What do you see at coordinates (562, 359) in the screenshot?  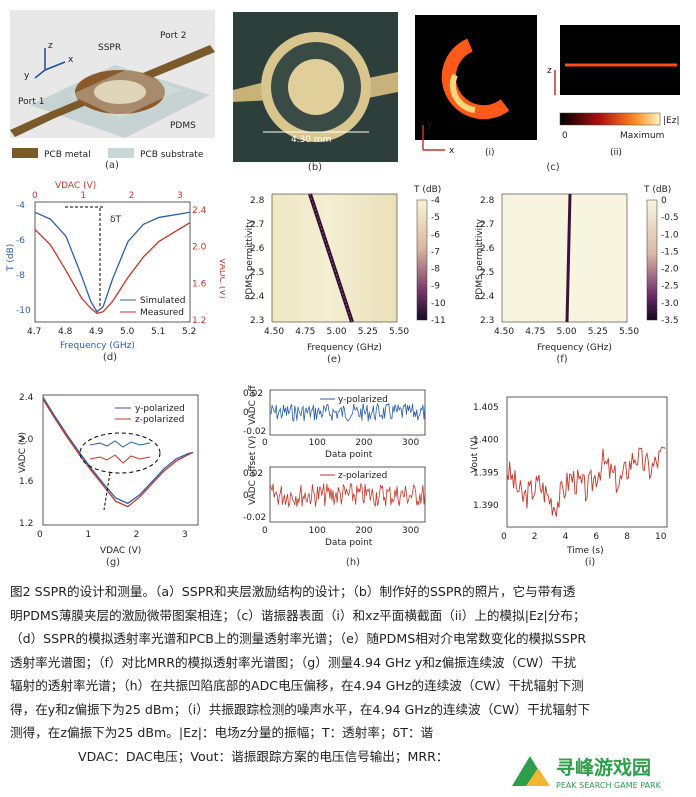 I see `panel-f-label: (f)` at bounding box center [562, 359].